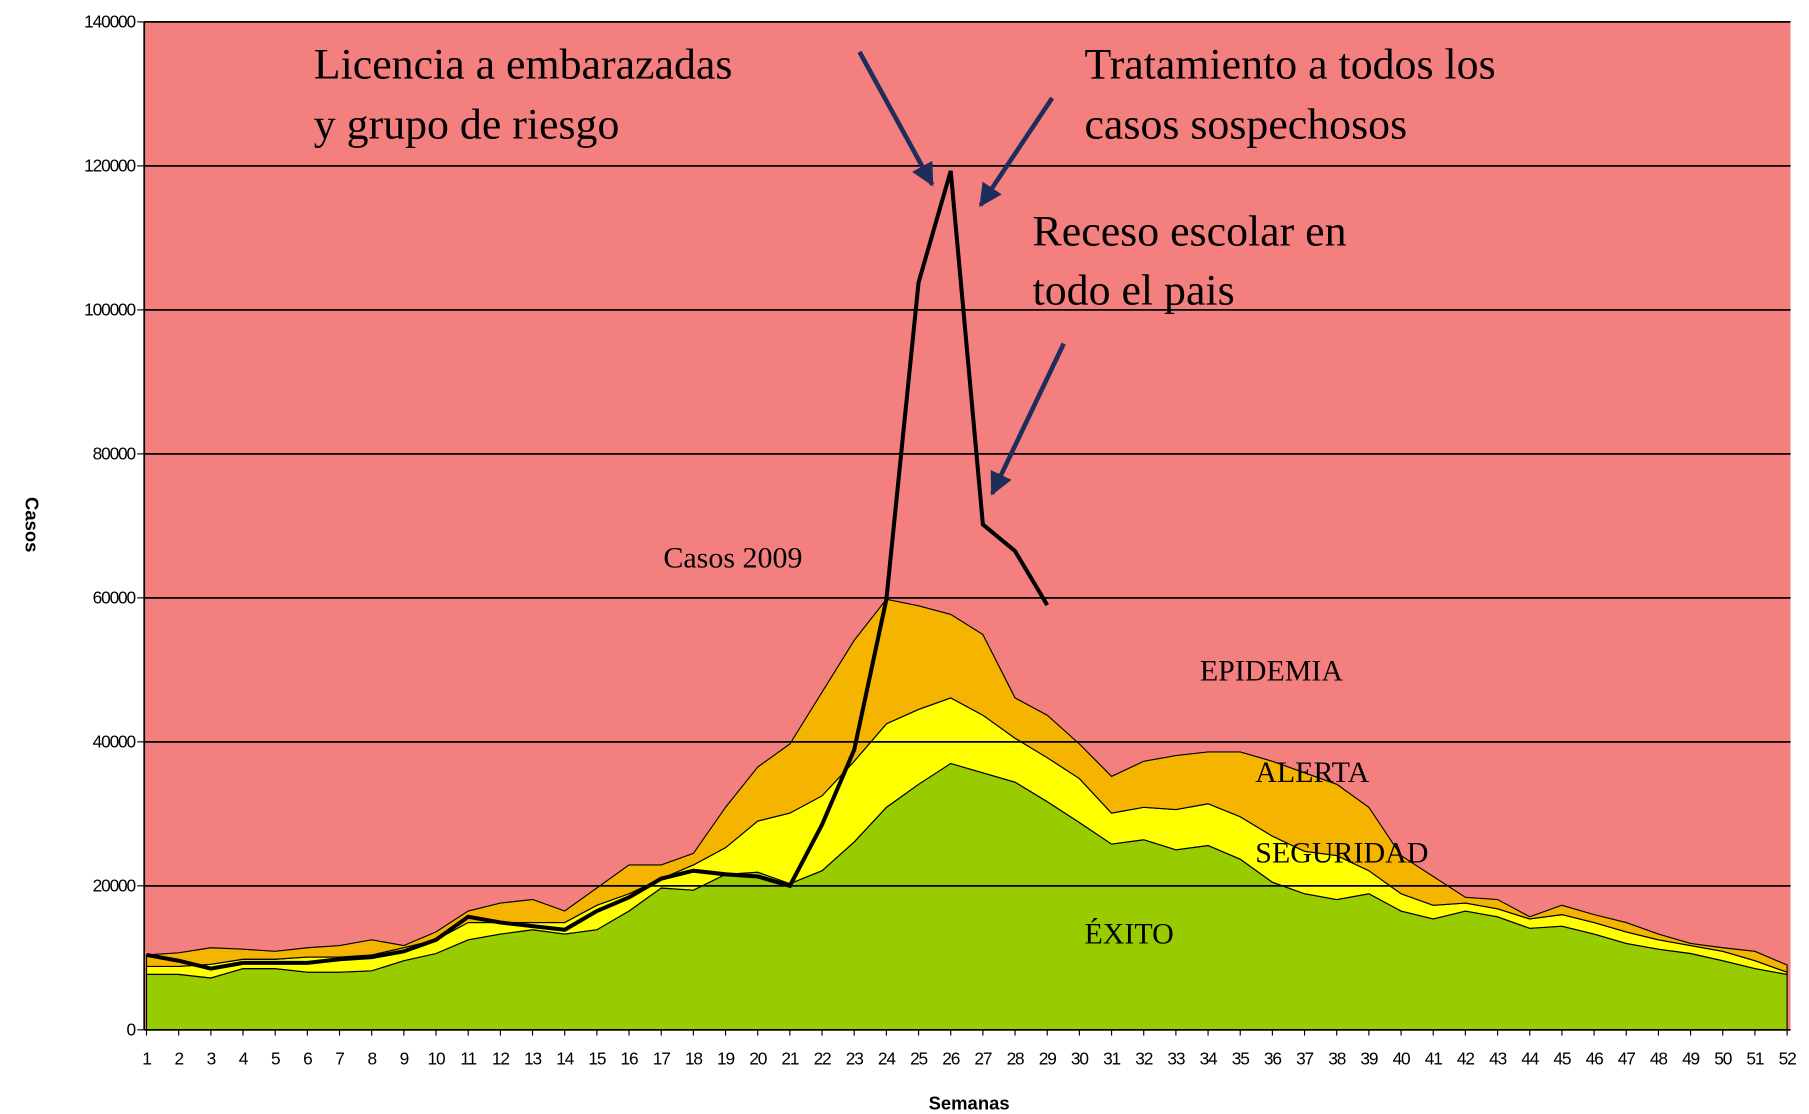  Describe the element at coordinates (1465, 1058) in the screenshot. I see `x-tick-label: 42` at that location.